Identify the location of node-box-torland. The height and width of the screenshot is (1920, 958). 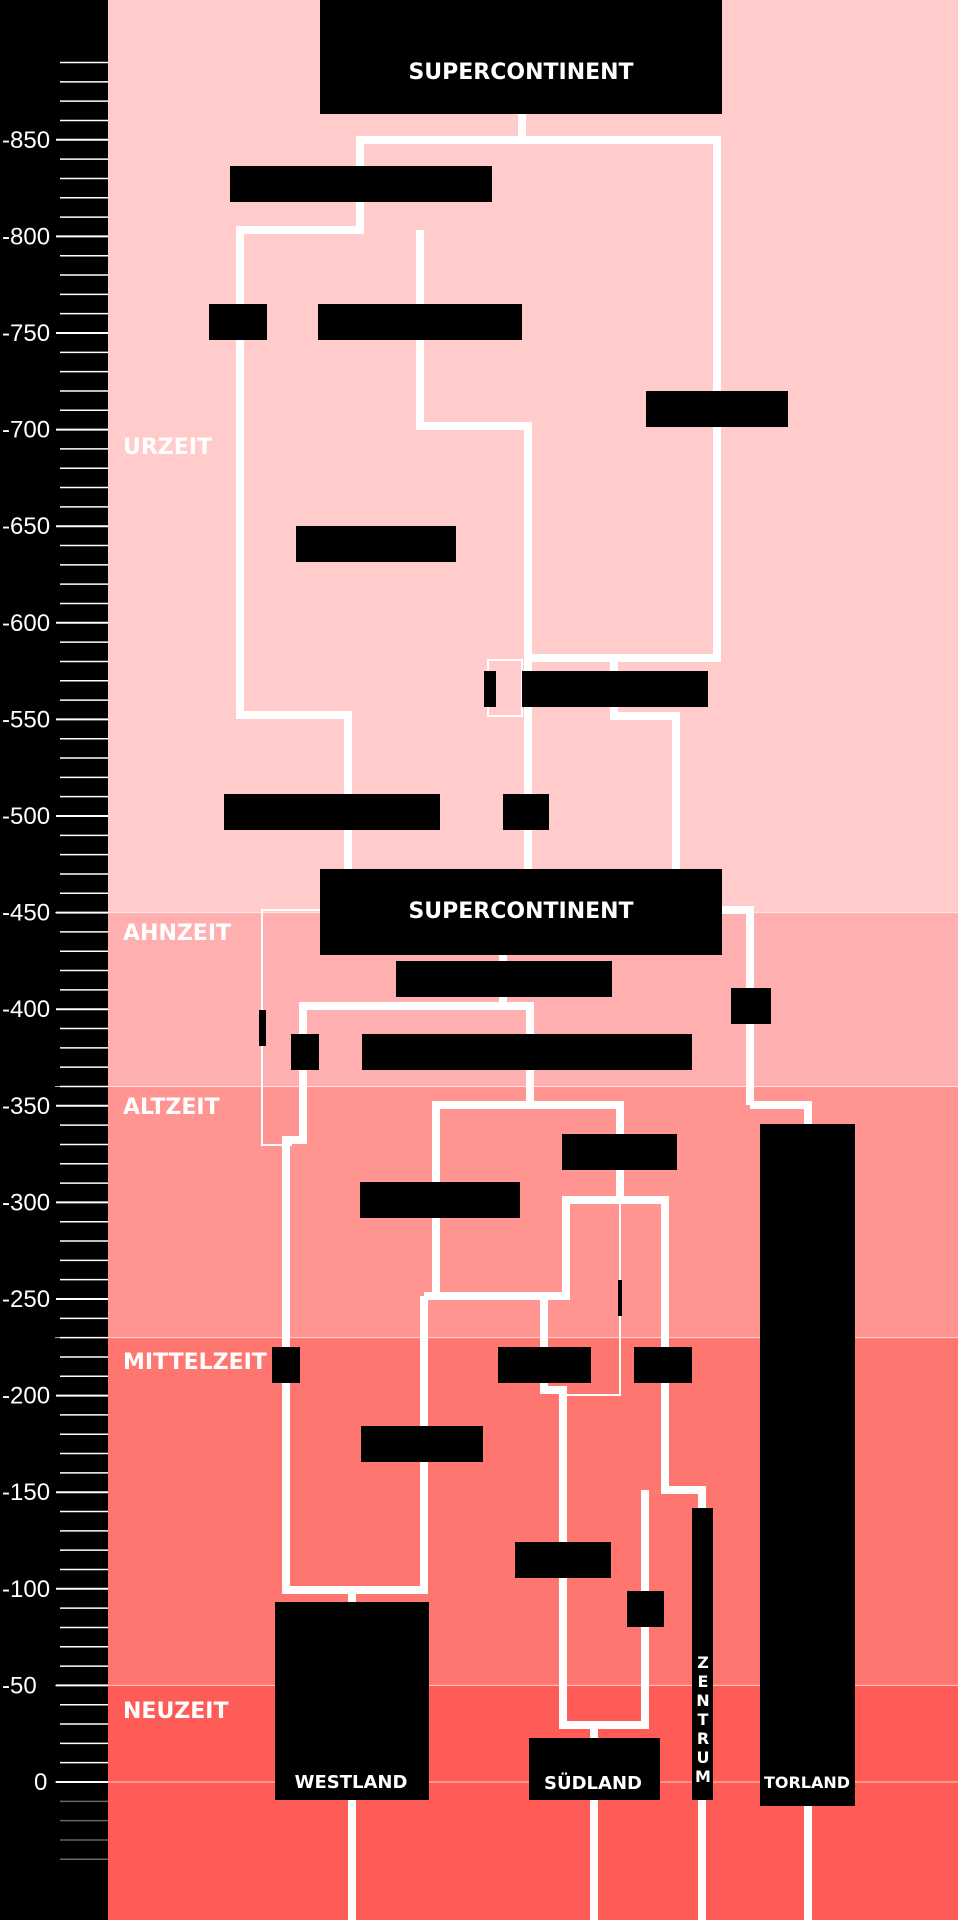
(807, 1465).